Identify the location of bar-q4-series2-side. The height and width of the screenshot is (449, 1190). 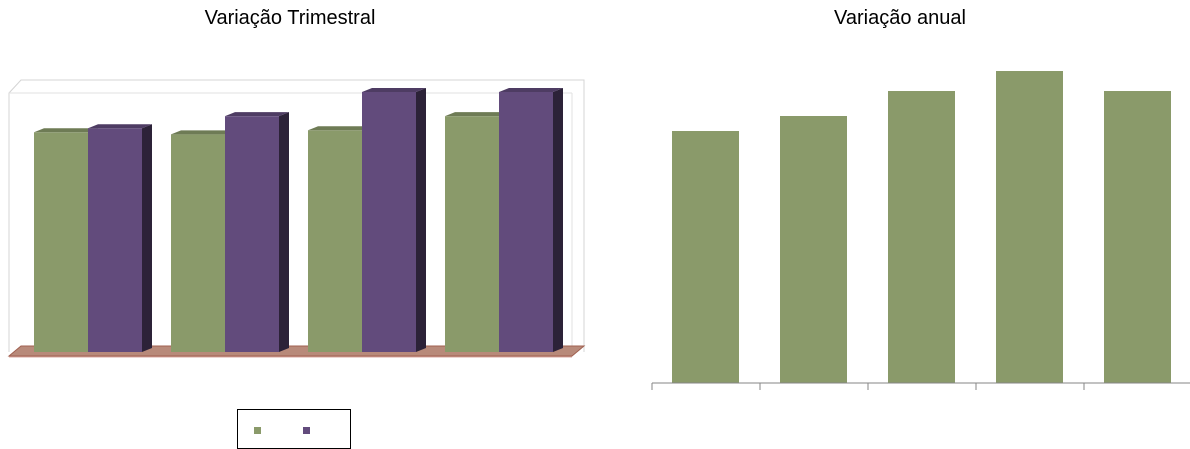
(558, 220).